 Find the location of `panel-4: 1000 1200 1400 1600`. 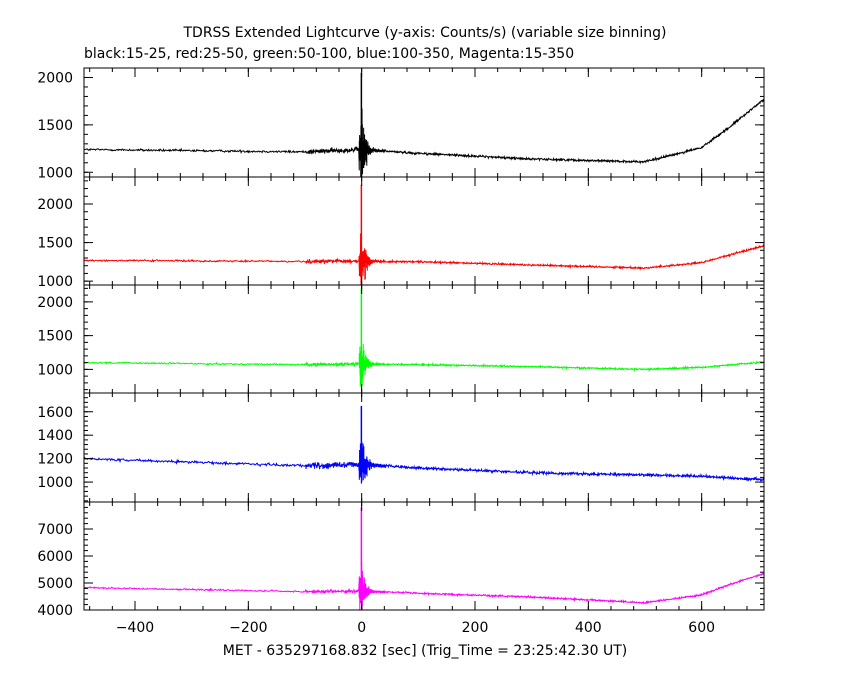

panel-4: 1000 1200 1400 1600 is located at coordinates (401, 447).